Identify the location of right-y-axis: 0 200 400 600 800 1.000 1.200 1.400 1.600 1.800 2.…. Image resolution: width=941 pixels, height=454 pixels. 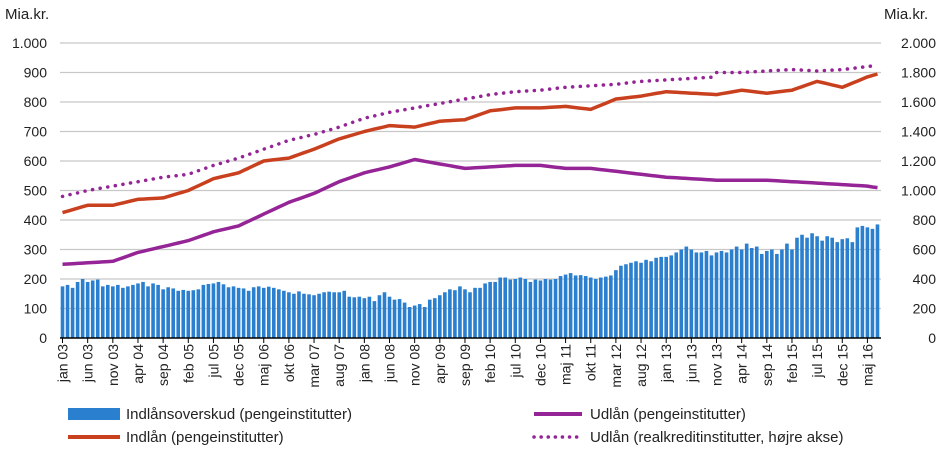
(918, 190).